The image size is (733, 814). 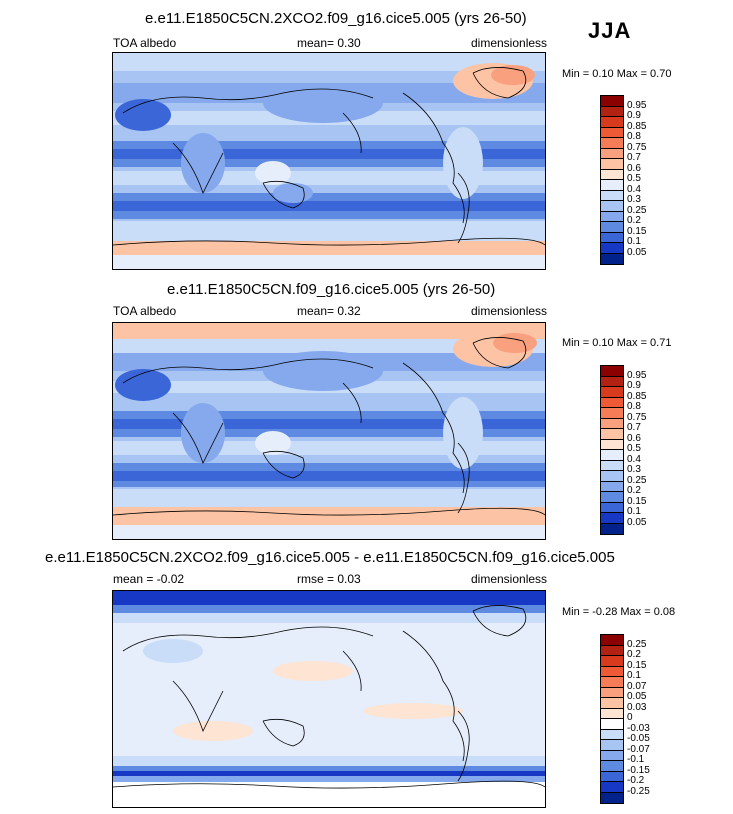 I want to click on panel1-colorbar, so click(x=612, y=180).